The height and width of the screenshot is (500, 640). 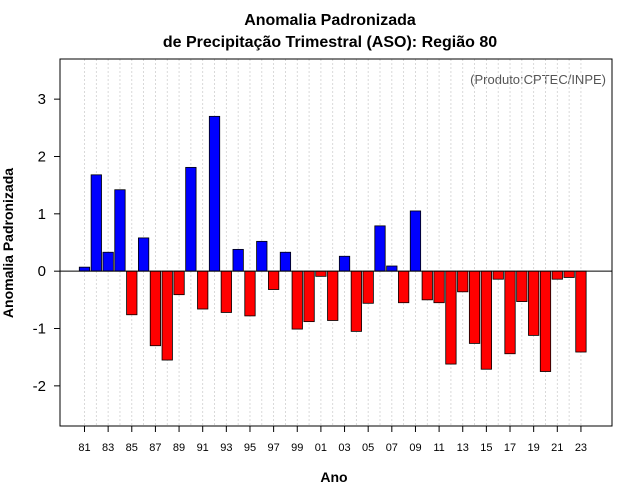 I want to click on y-axis-title: Anomalia Padronizada, so click(x=8, y=243).